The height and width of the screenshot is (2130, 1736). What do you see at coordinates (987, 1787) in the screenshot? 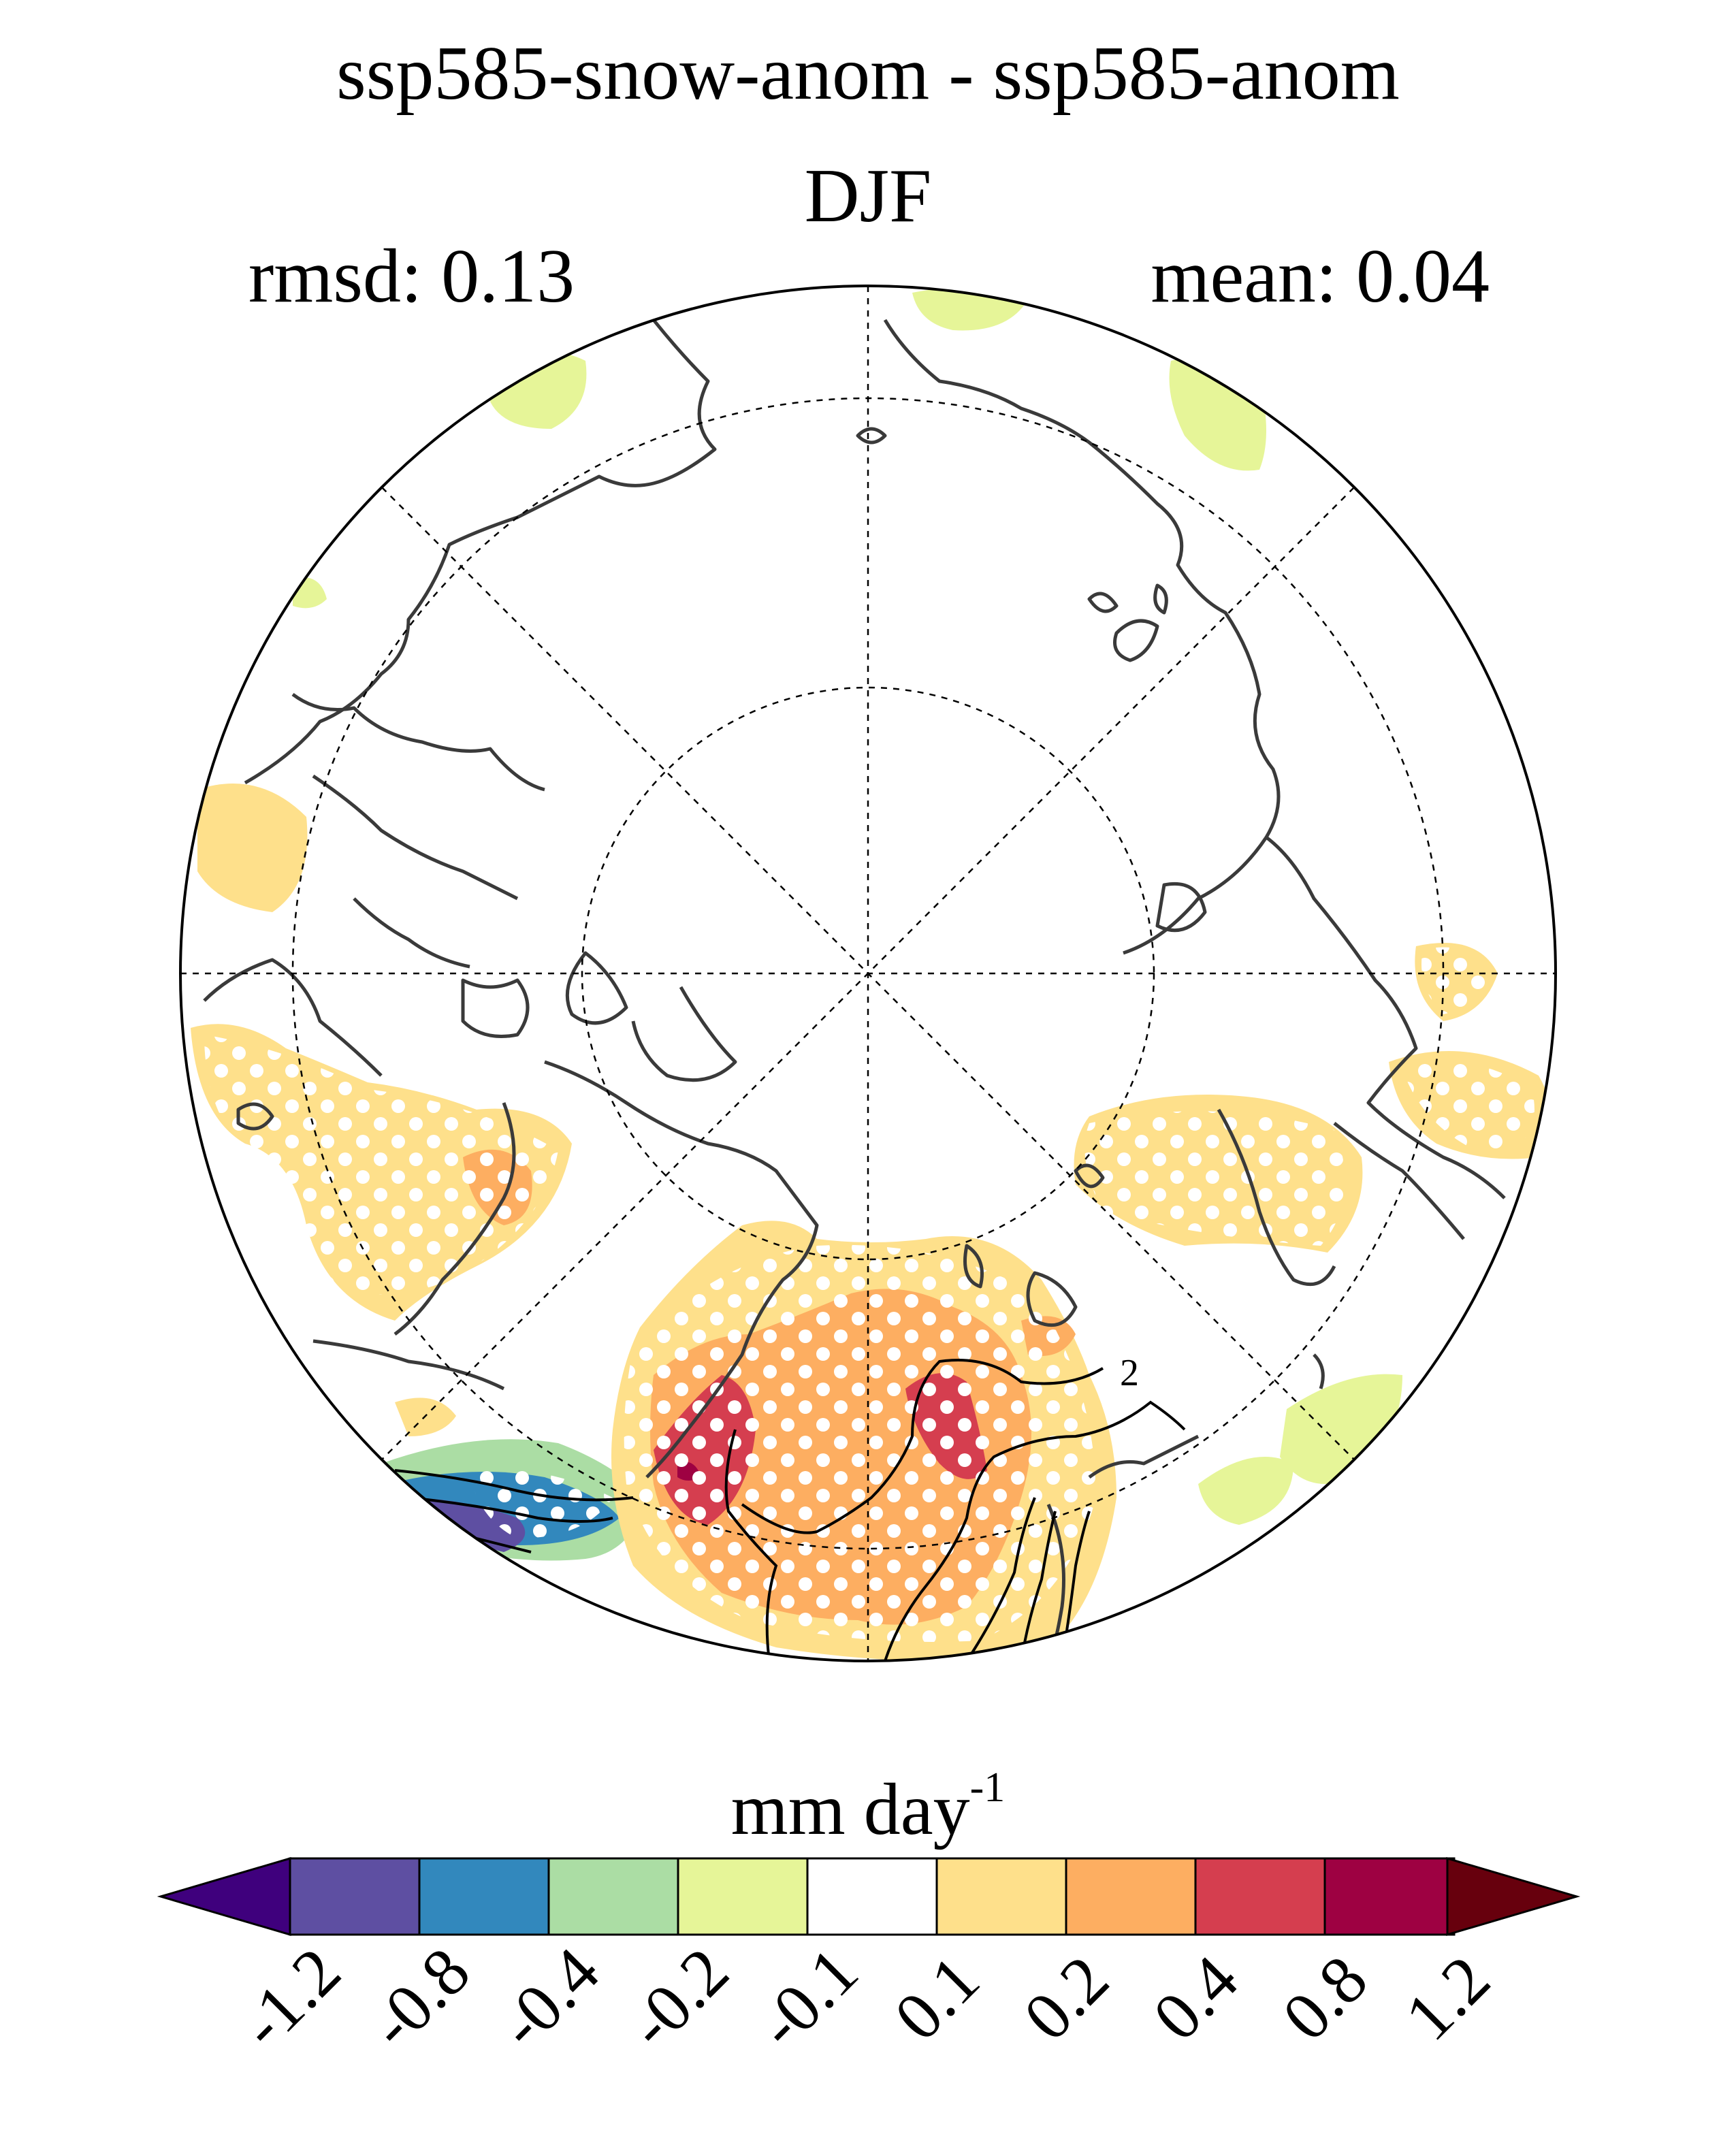
I see `unit-exponent: -1` at bounding box center [987, 1787].